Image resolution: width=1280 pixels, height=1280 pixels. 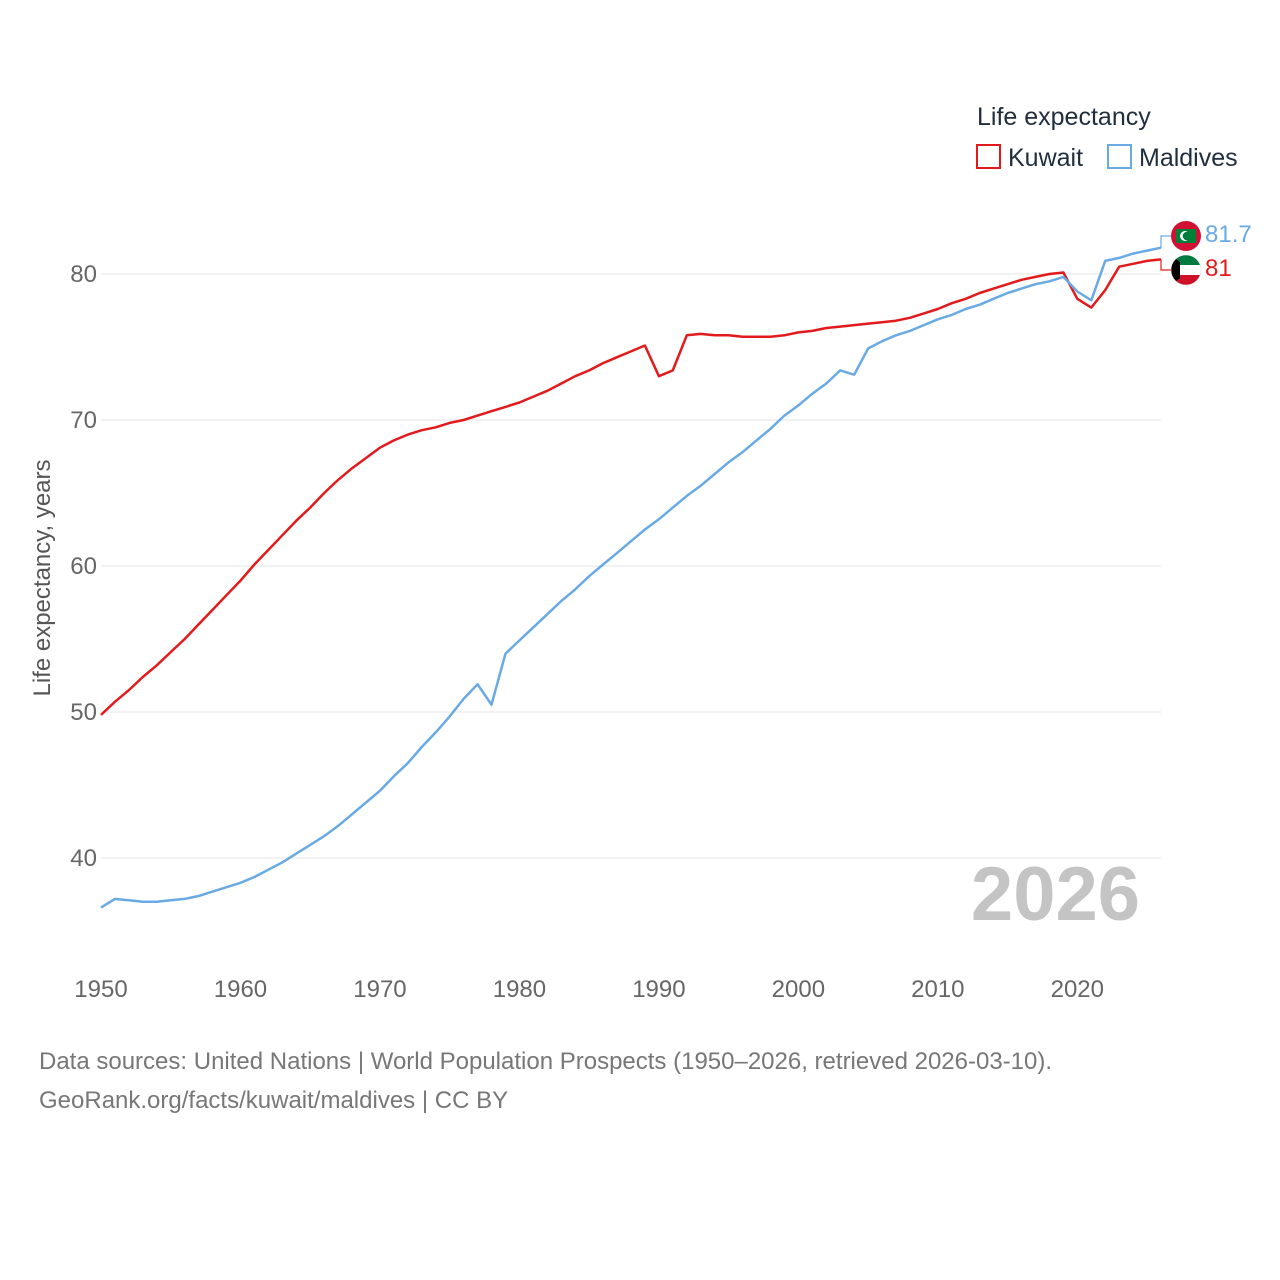 I want to click on connector-kuwait, so click(x=1165, y=265).